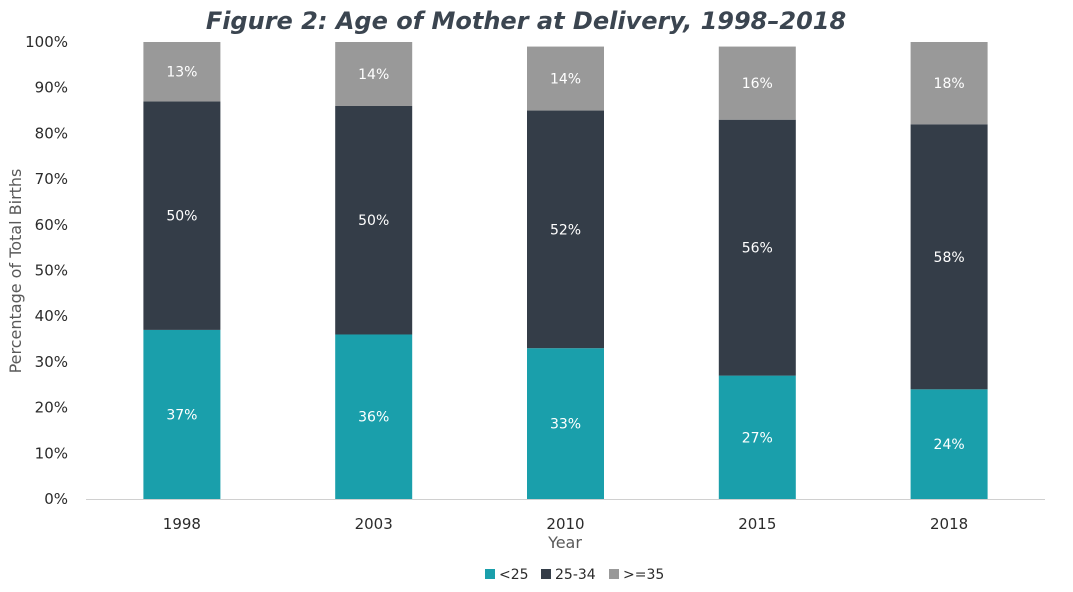 The width and height of the screenshot is (1073, 592). I want to click on y-tick-label: 0%, so click(56, 499).